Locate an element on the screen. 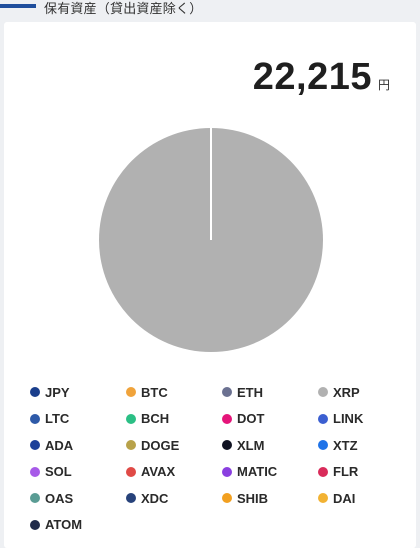  legend-item-xrp: XRP is located at coordinates (359, 392).